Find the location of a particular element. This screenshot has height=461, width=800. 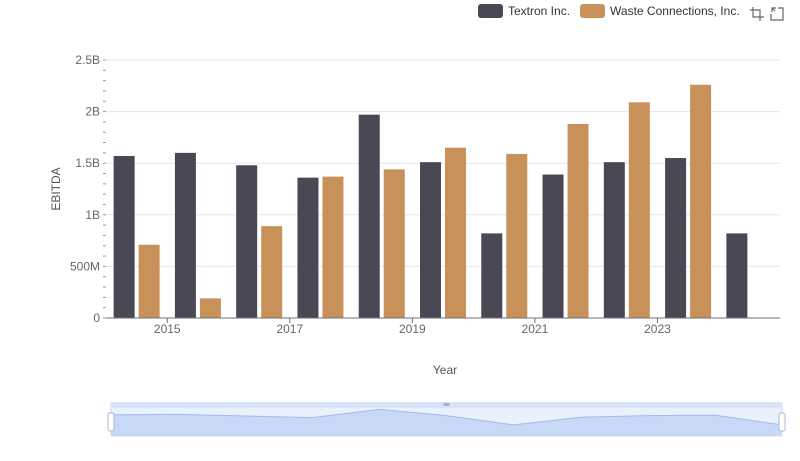

bar-textron-2017 is located at coordinates (308, 247).